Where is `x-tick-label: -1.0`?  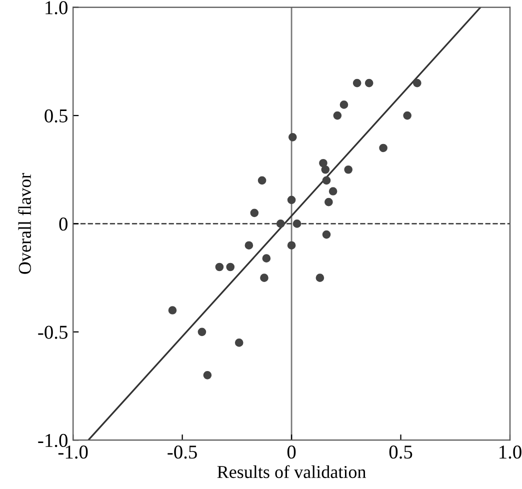 x-tick-label: -1.0 is located at coordinates (73, 452).